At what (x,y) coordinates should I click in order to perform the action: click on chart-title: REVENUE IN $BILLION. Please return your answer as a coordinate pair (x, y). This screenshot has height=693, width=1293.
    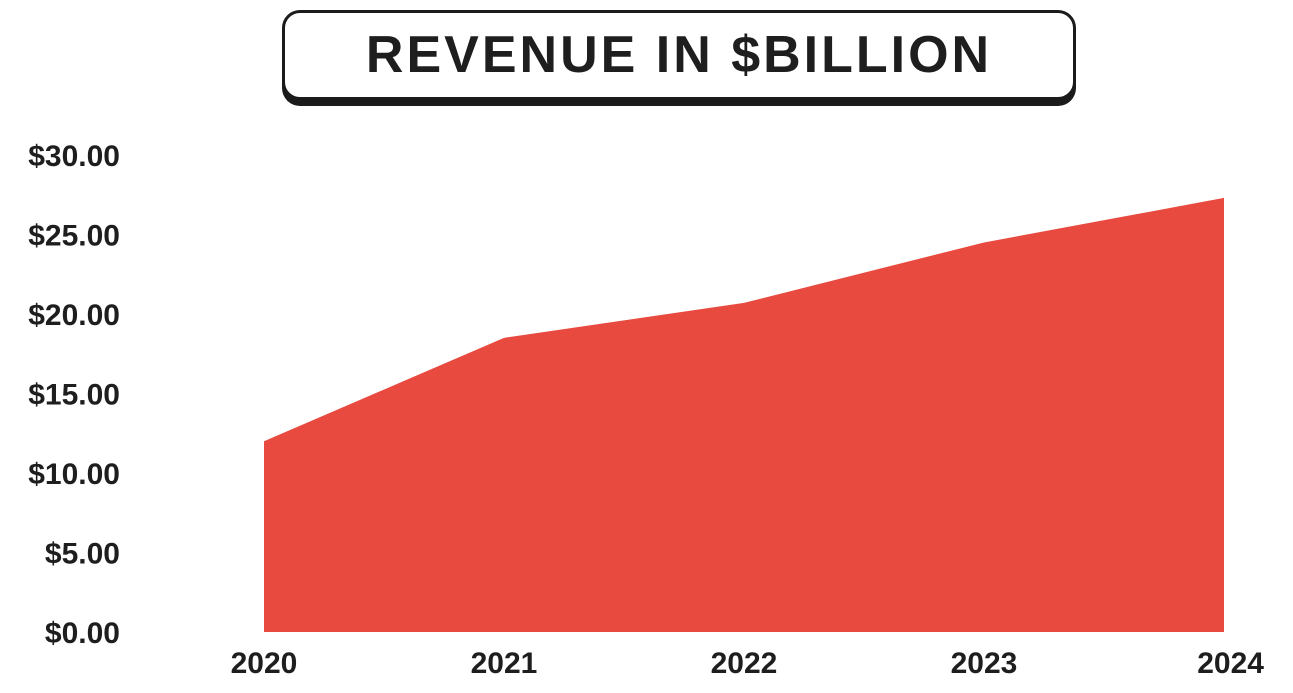
    Looking at the image, I should click on (679, 55).